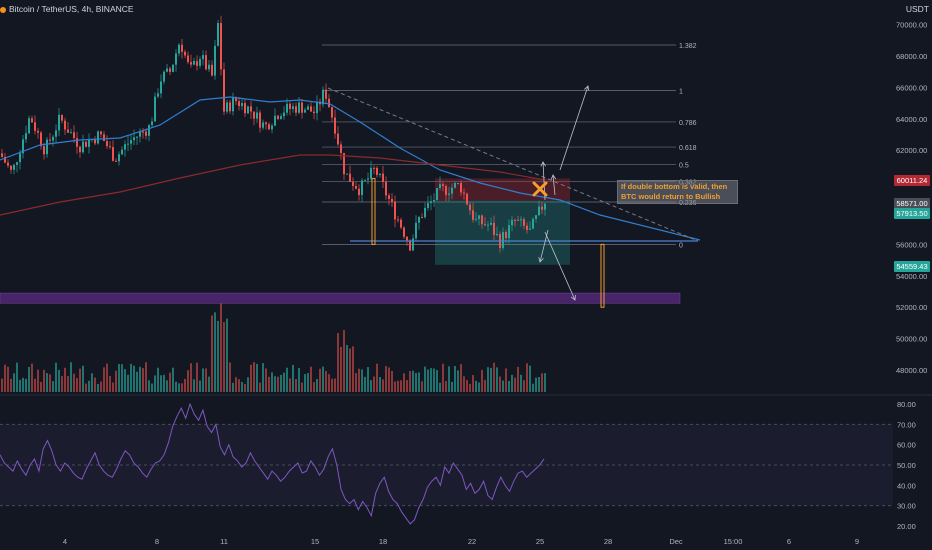 This screenshot has width=932, height=550. Describe the element at coordinates (315, 541) in the screenshot. I see `time-tick-label: 15` at that location.